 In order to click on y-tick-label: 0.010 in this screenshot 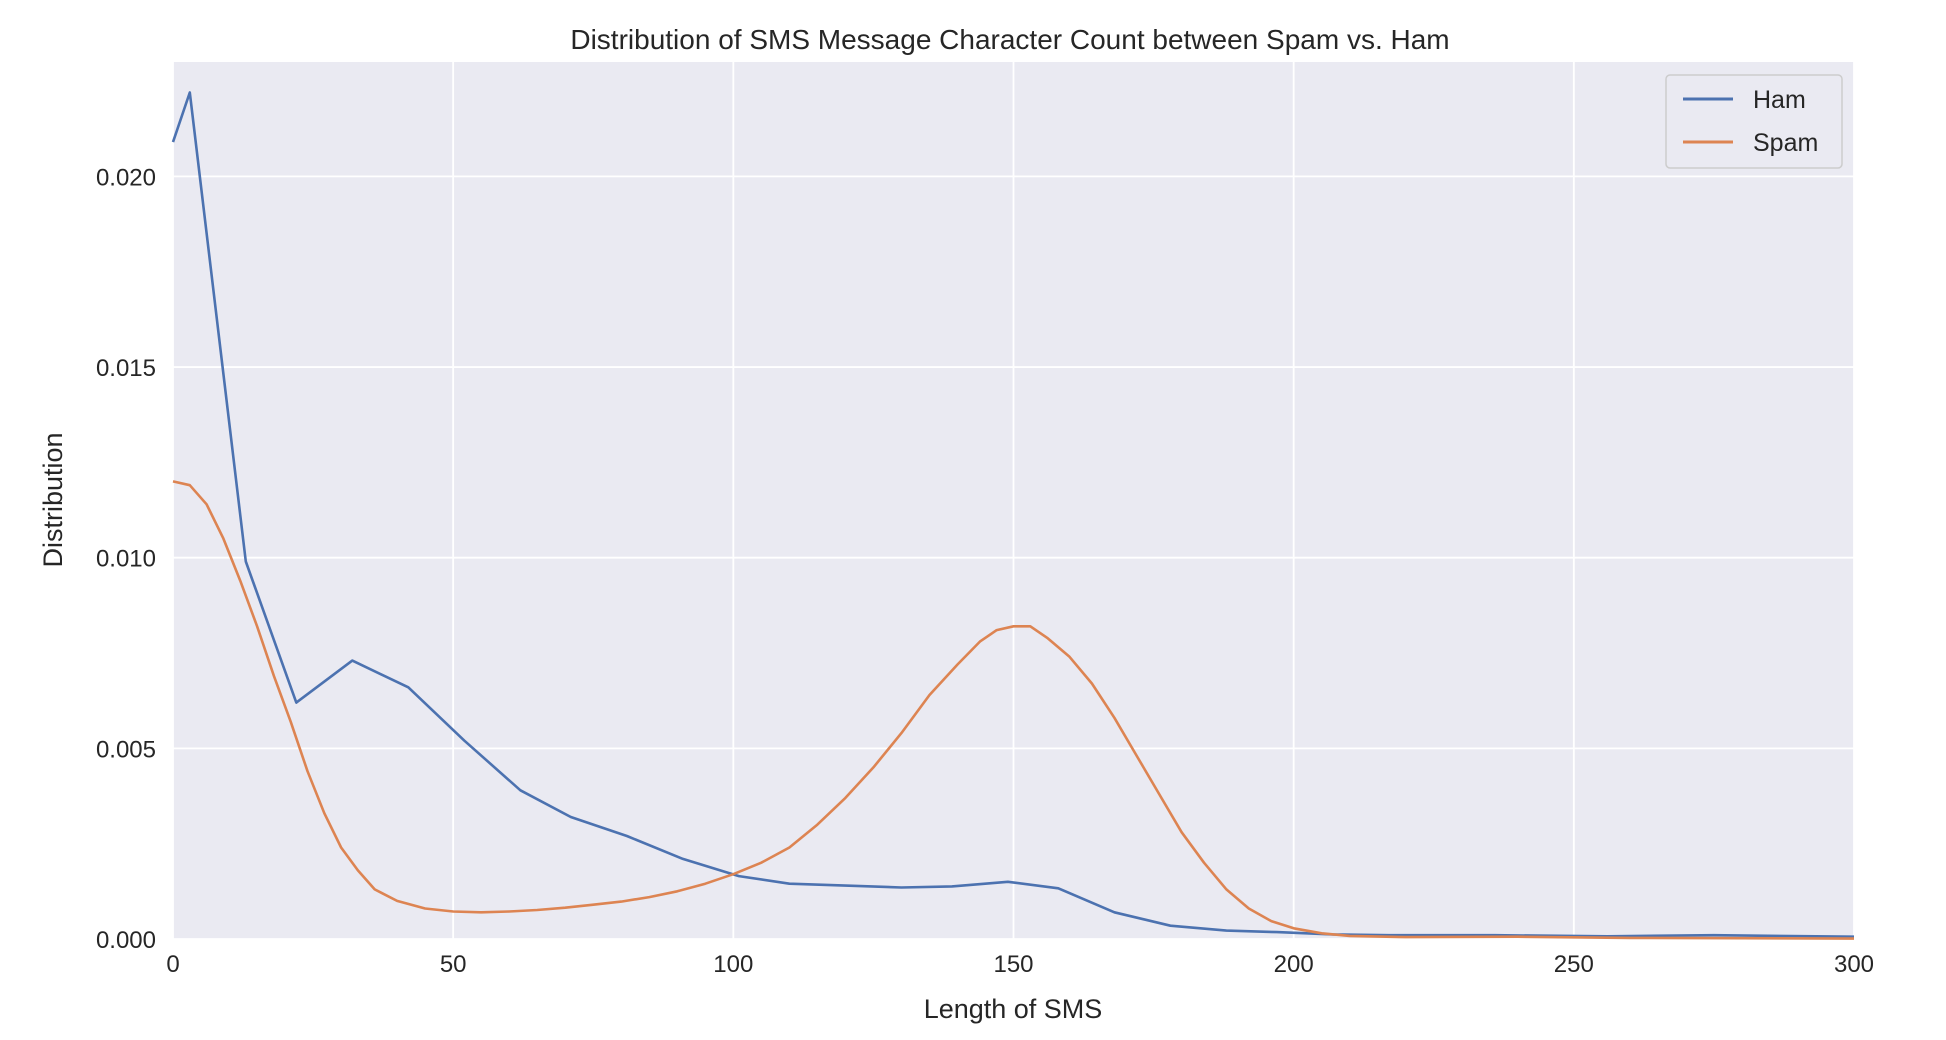, I will do `click(126, 559)`.